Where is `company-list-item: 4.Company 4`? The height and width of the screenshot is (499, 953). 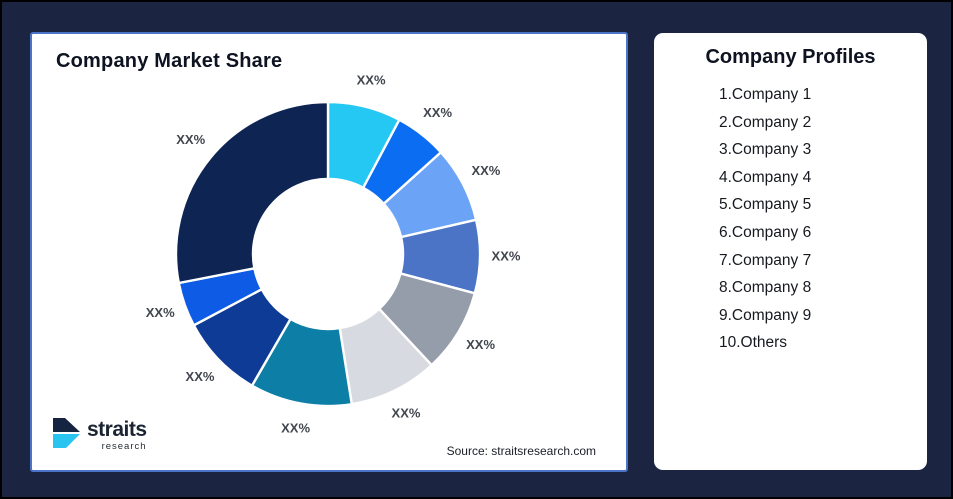 company-list-item: 4.Company 4 is located at coordinates (765, 177).